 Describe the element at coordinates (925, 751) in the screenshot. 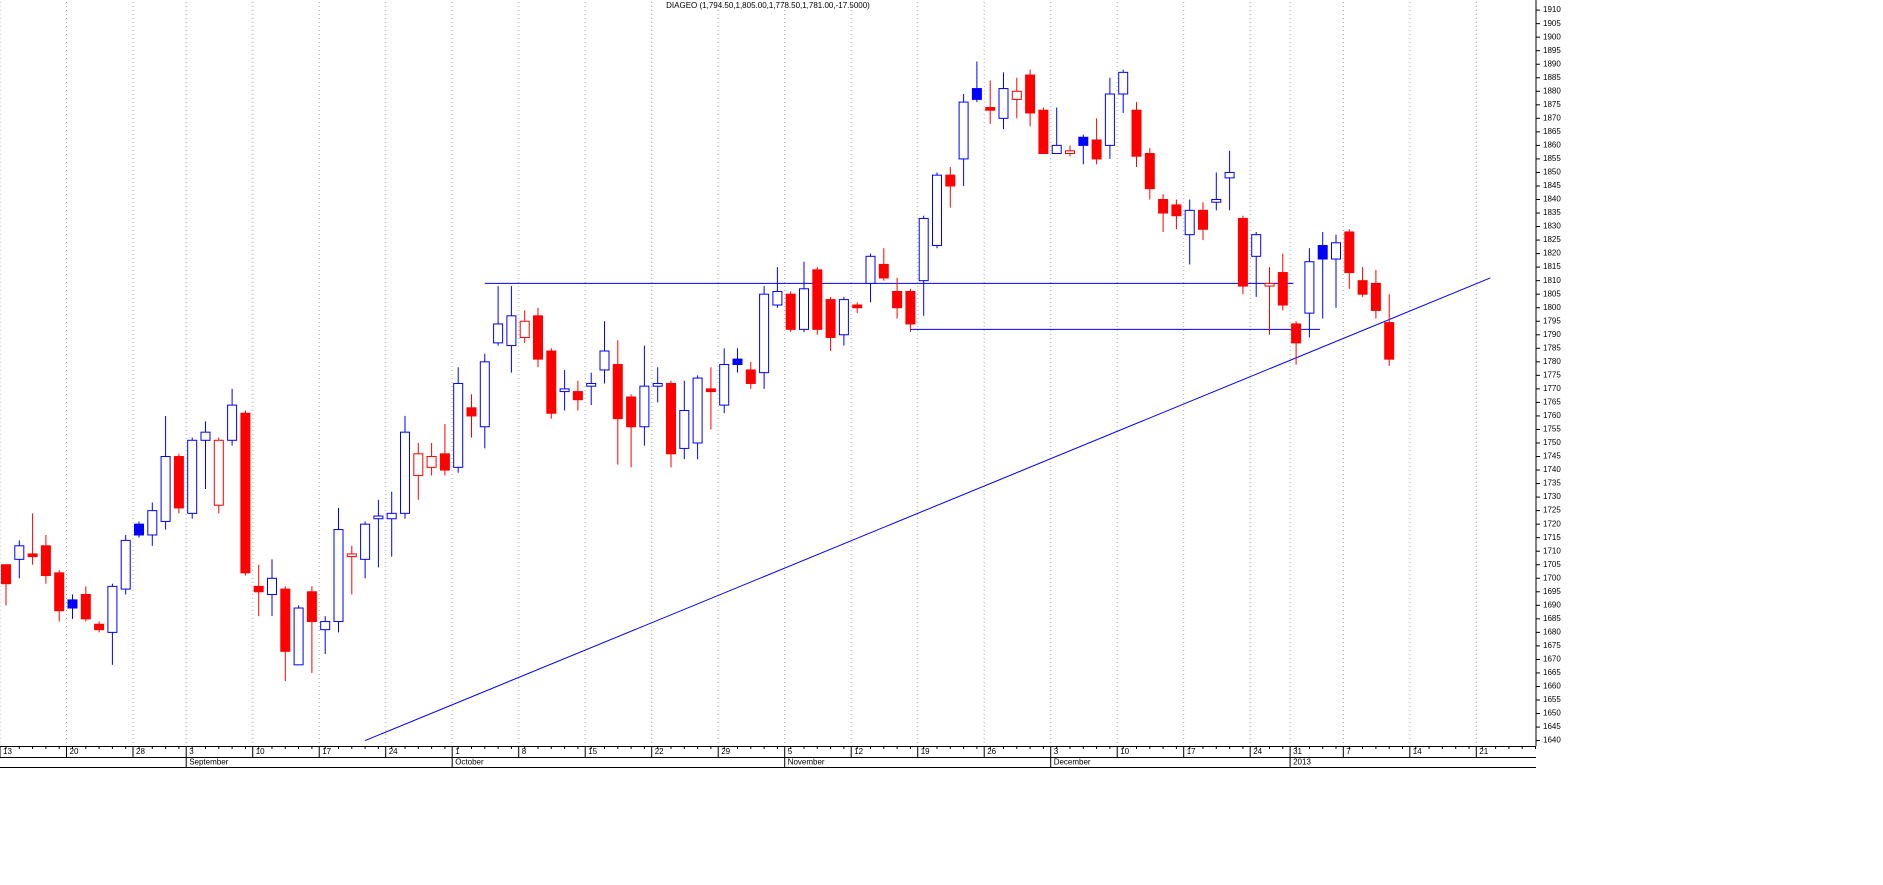

I see `x-tick-label: 19` at that location.